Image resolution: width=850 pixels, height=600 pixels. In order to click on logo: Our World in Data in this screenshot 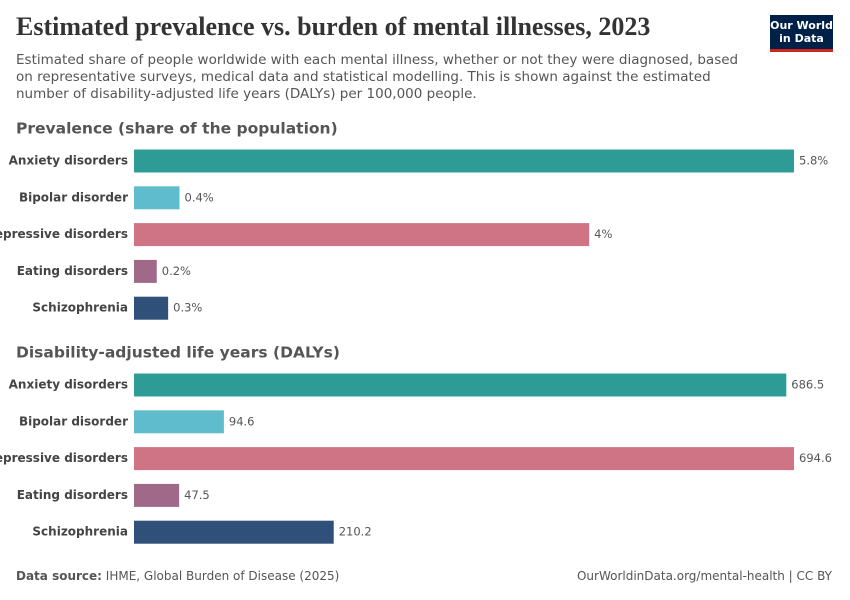, I will do `click(801, 33)`.